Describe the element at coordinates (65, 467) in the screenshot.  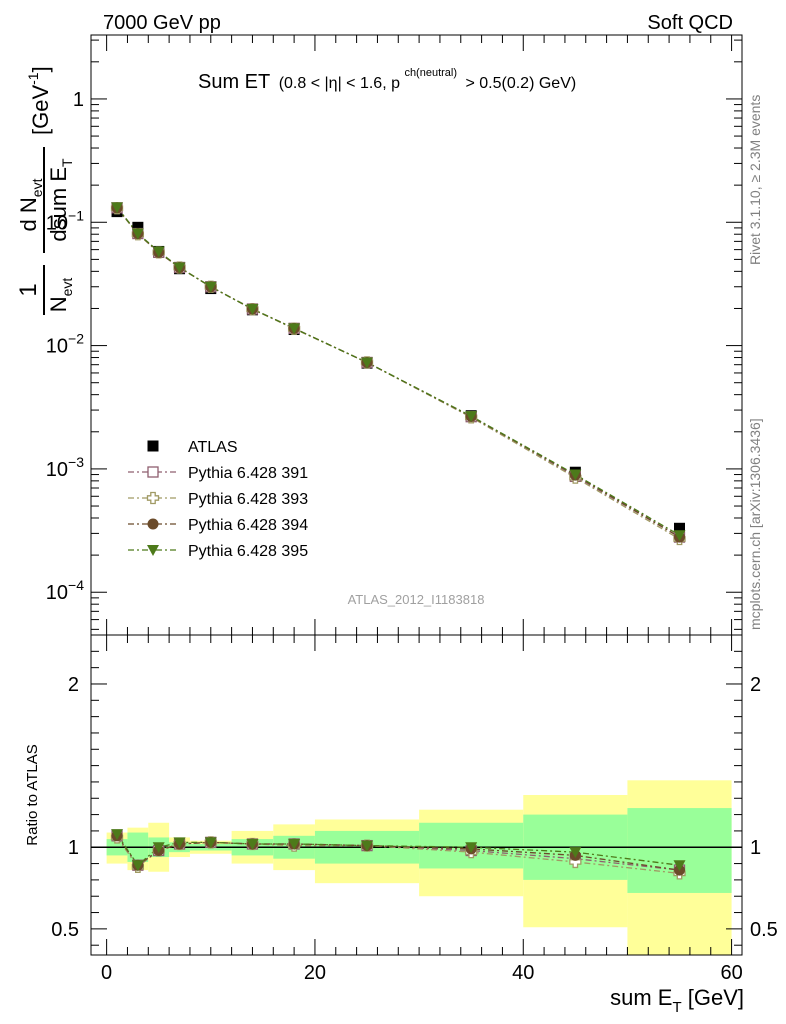
I see `main-y-tick-label: 10⁻³` at that location.